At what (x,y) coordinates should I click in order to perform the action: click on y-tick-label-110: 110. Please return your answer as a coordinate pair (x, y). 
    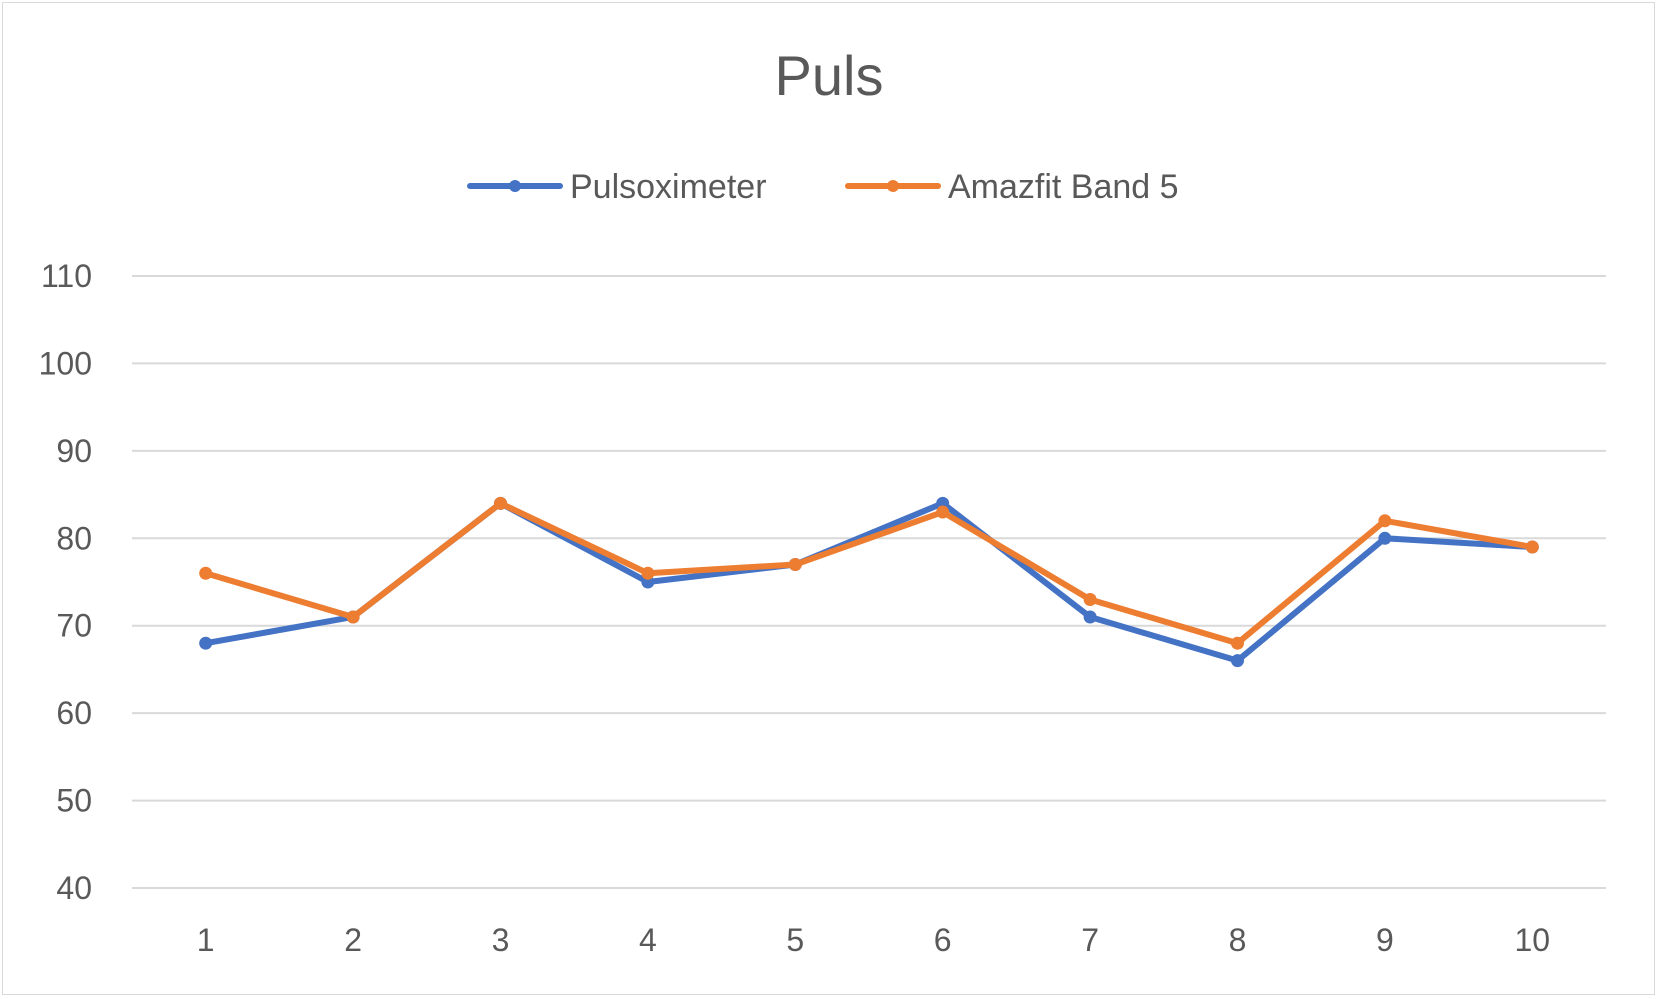
    Looking at the image, I should click on (66, 276).